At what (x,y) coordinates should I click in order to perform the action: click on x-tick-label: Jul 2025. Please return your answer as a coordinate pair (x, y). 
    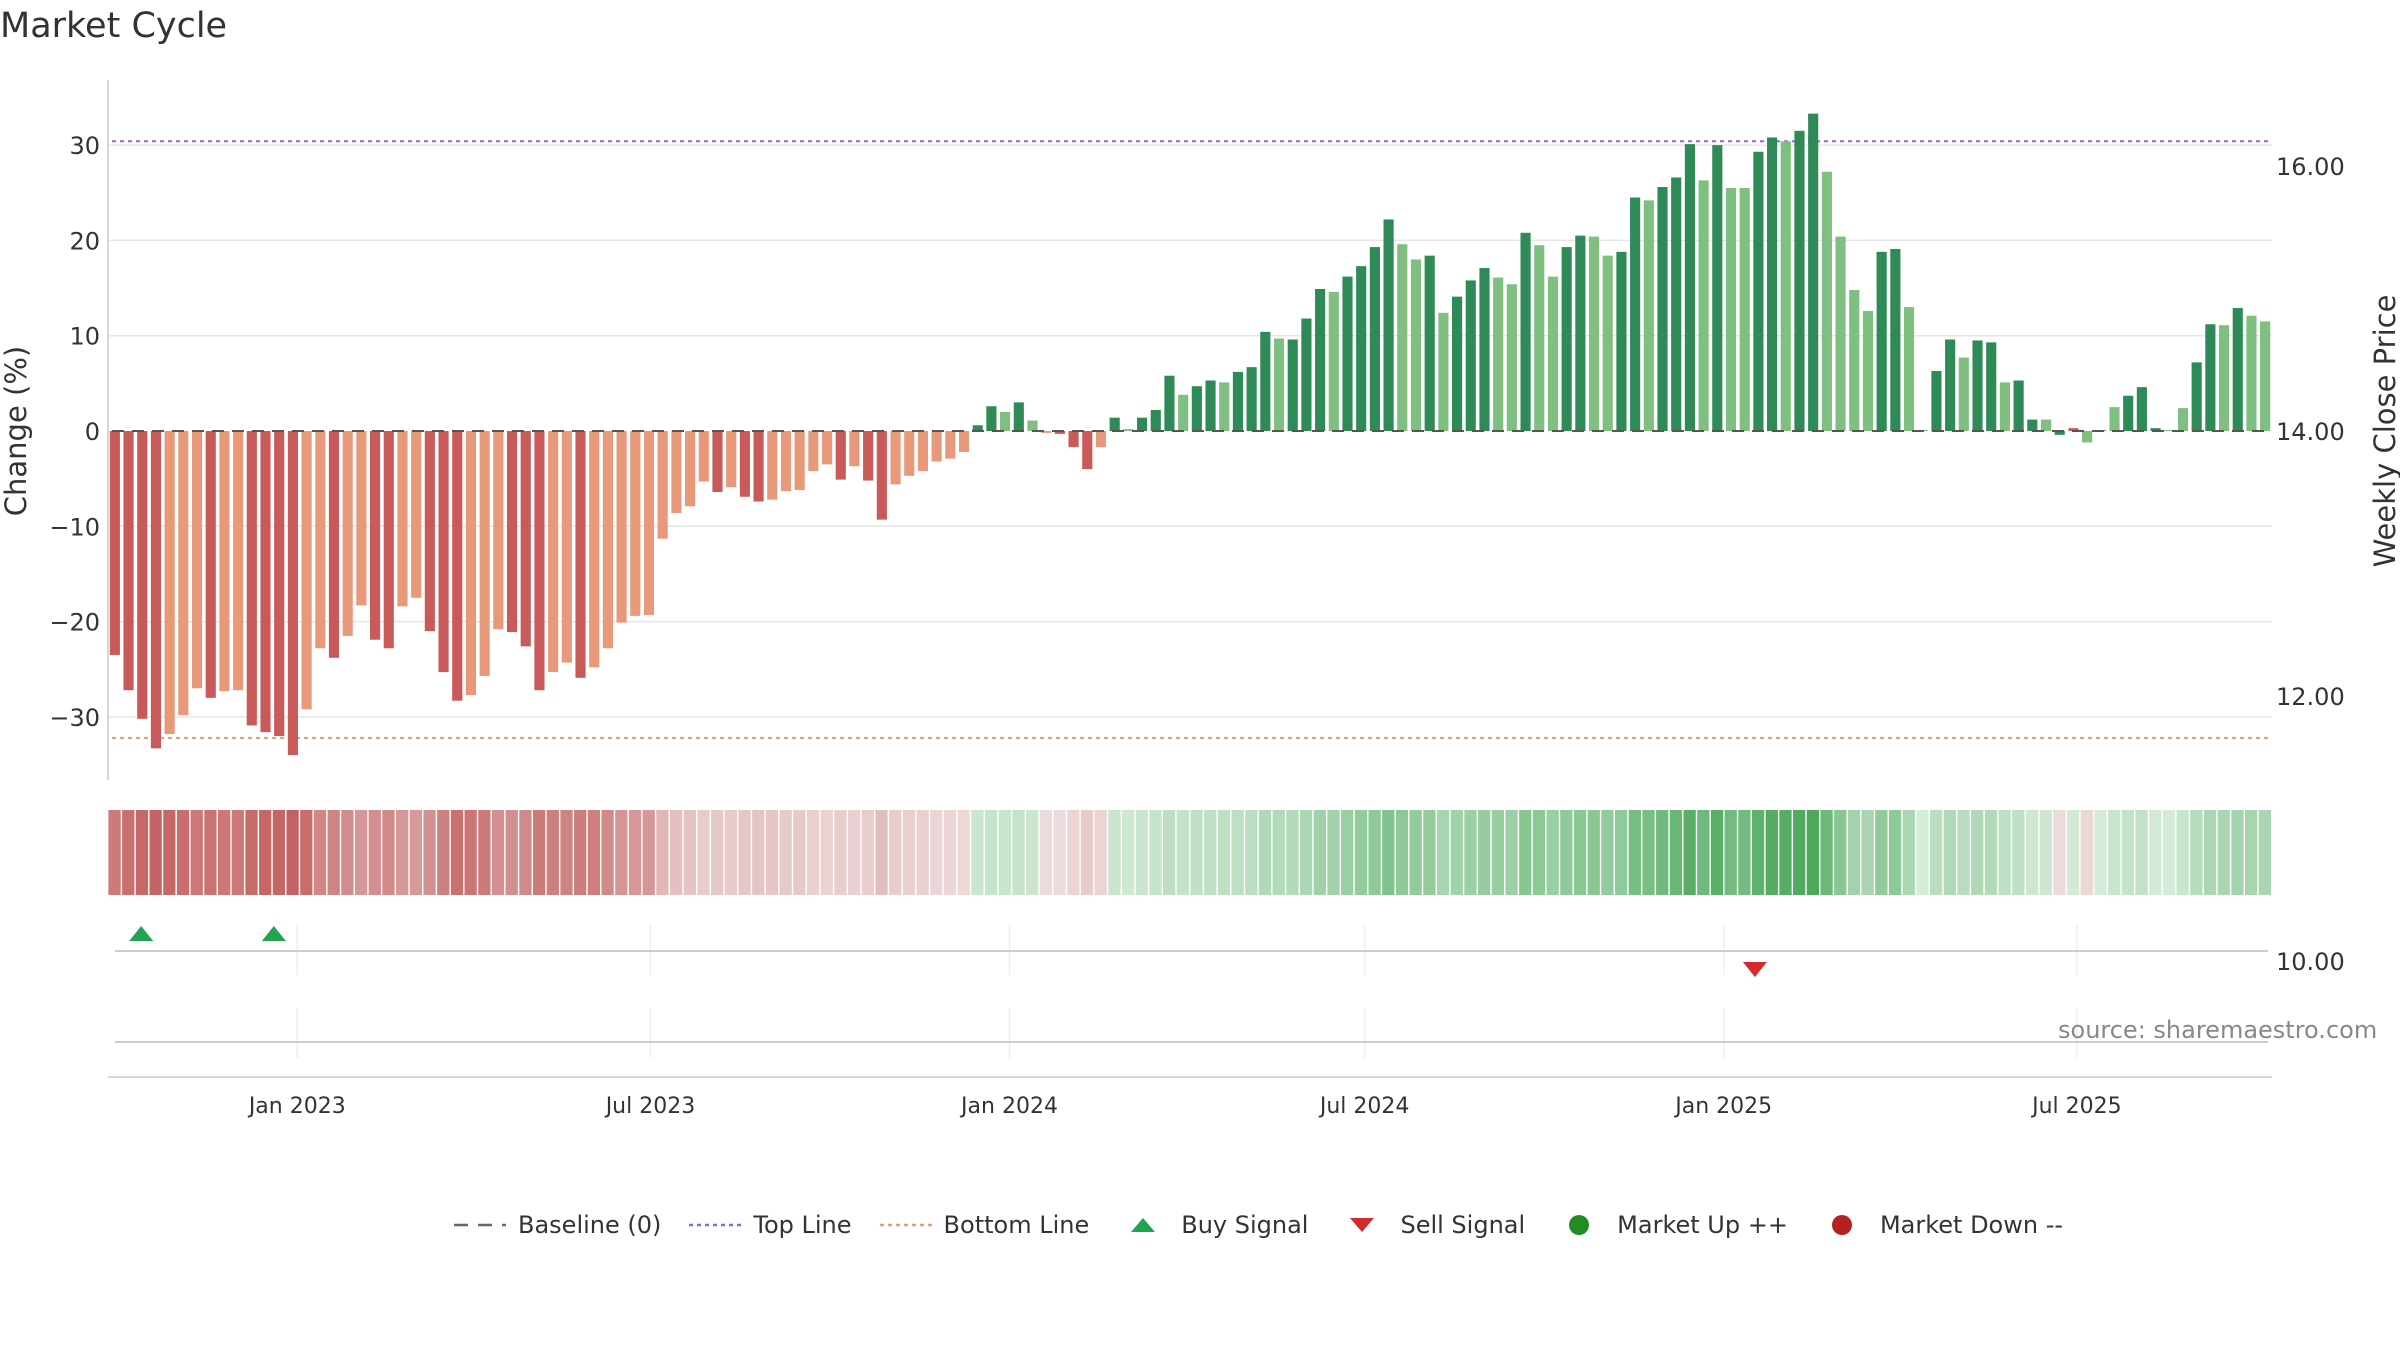
    Looking at the image, I should click on (2076, 1106).